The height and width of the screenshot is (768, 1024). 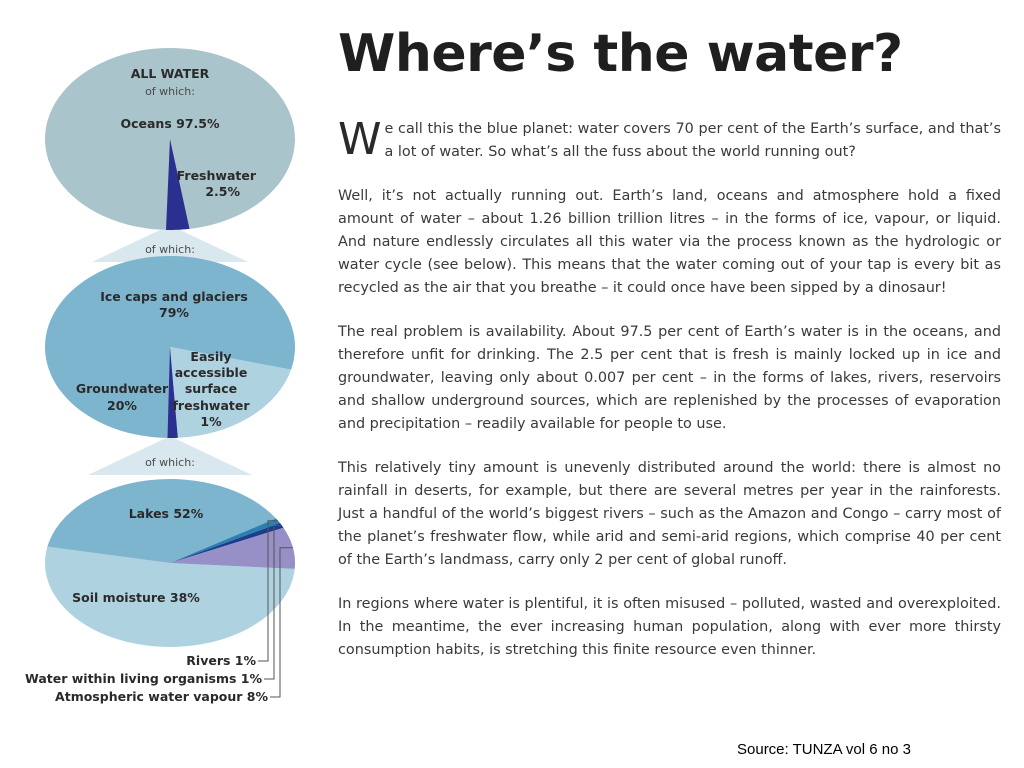 I want to click on pie3-label-organisms: Water within living organisms 1%, so click(x=143, y=678).